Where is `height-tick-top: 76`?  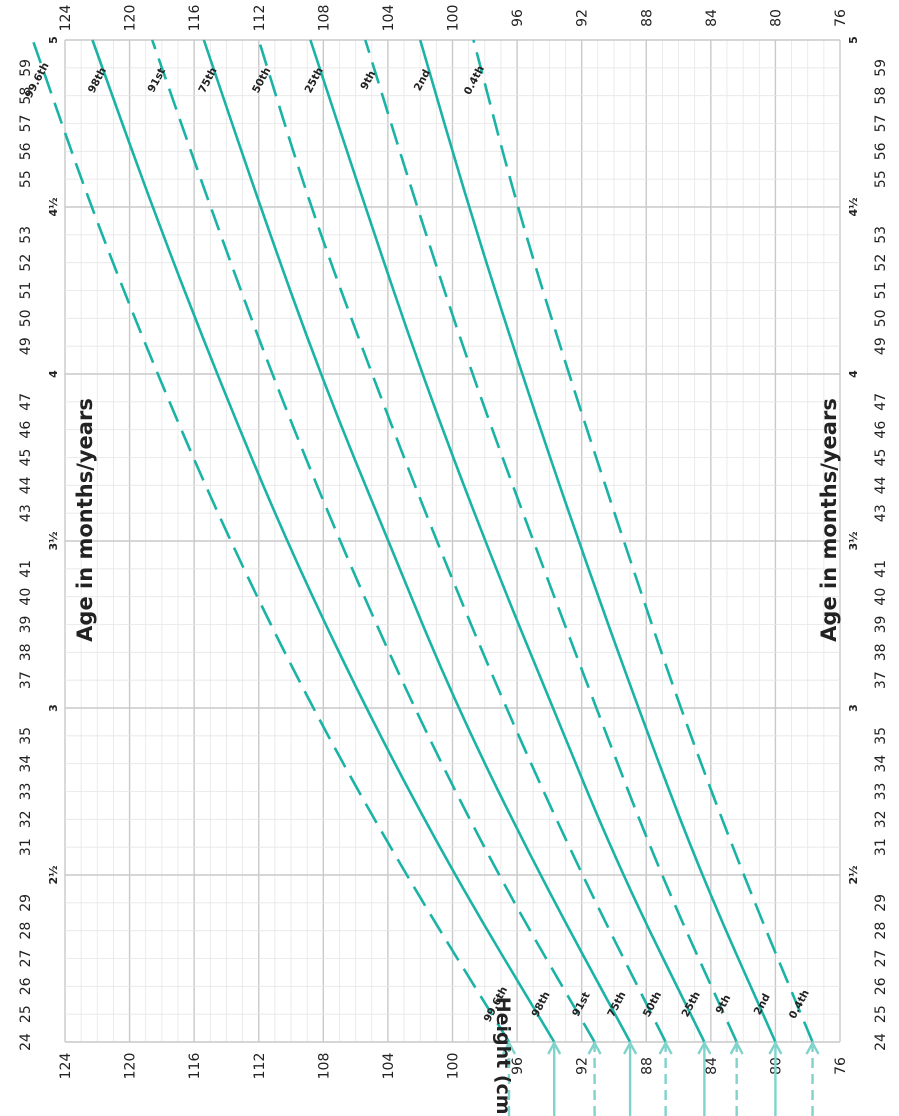
height-tick-top: 76 is located at coordinates (841, 18).